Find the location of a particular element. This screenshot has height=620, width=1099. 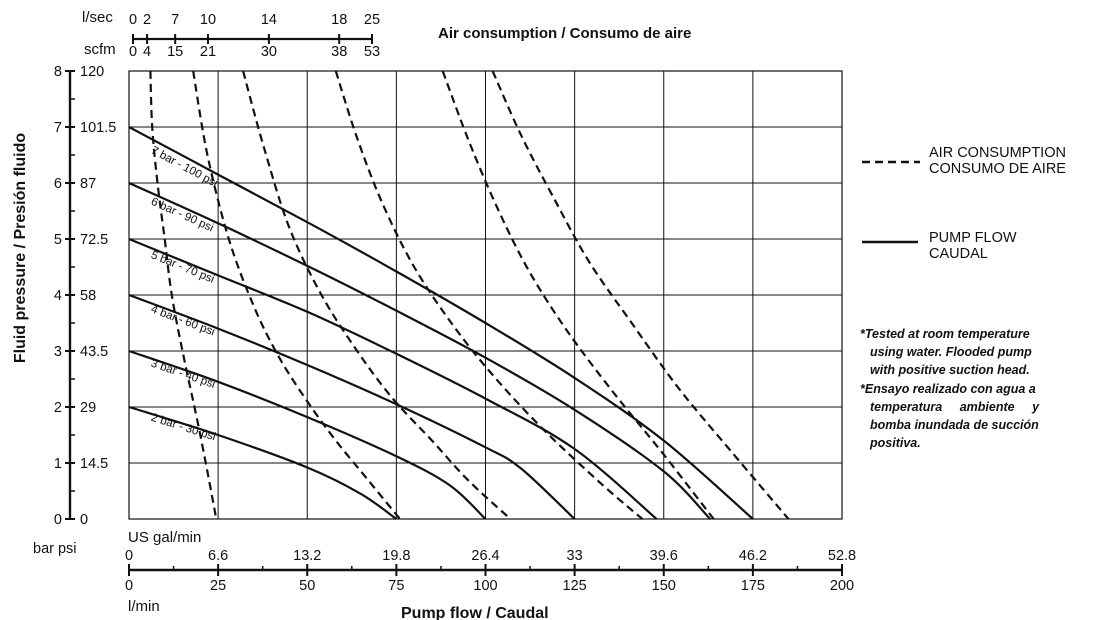

y-axis-bar-tick-label: 7 is located at coordinates (58, 128).